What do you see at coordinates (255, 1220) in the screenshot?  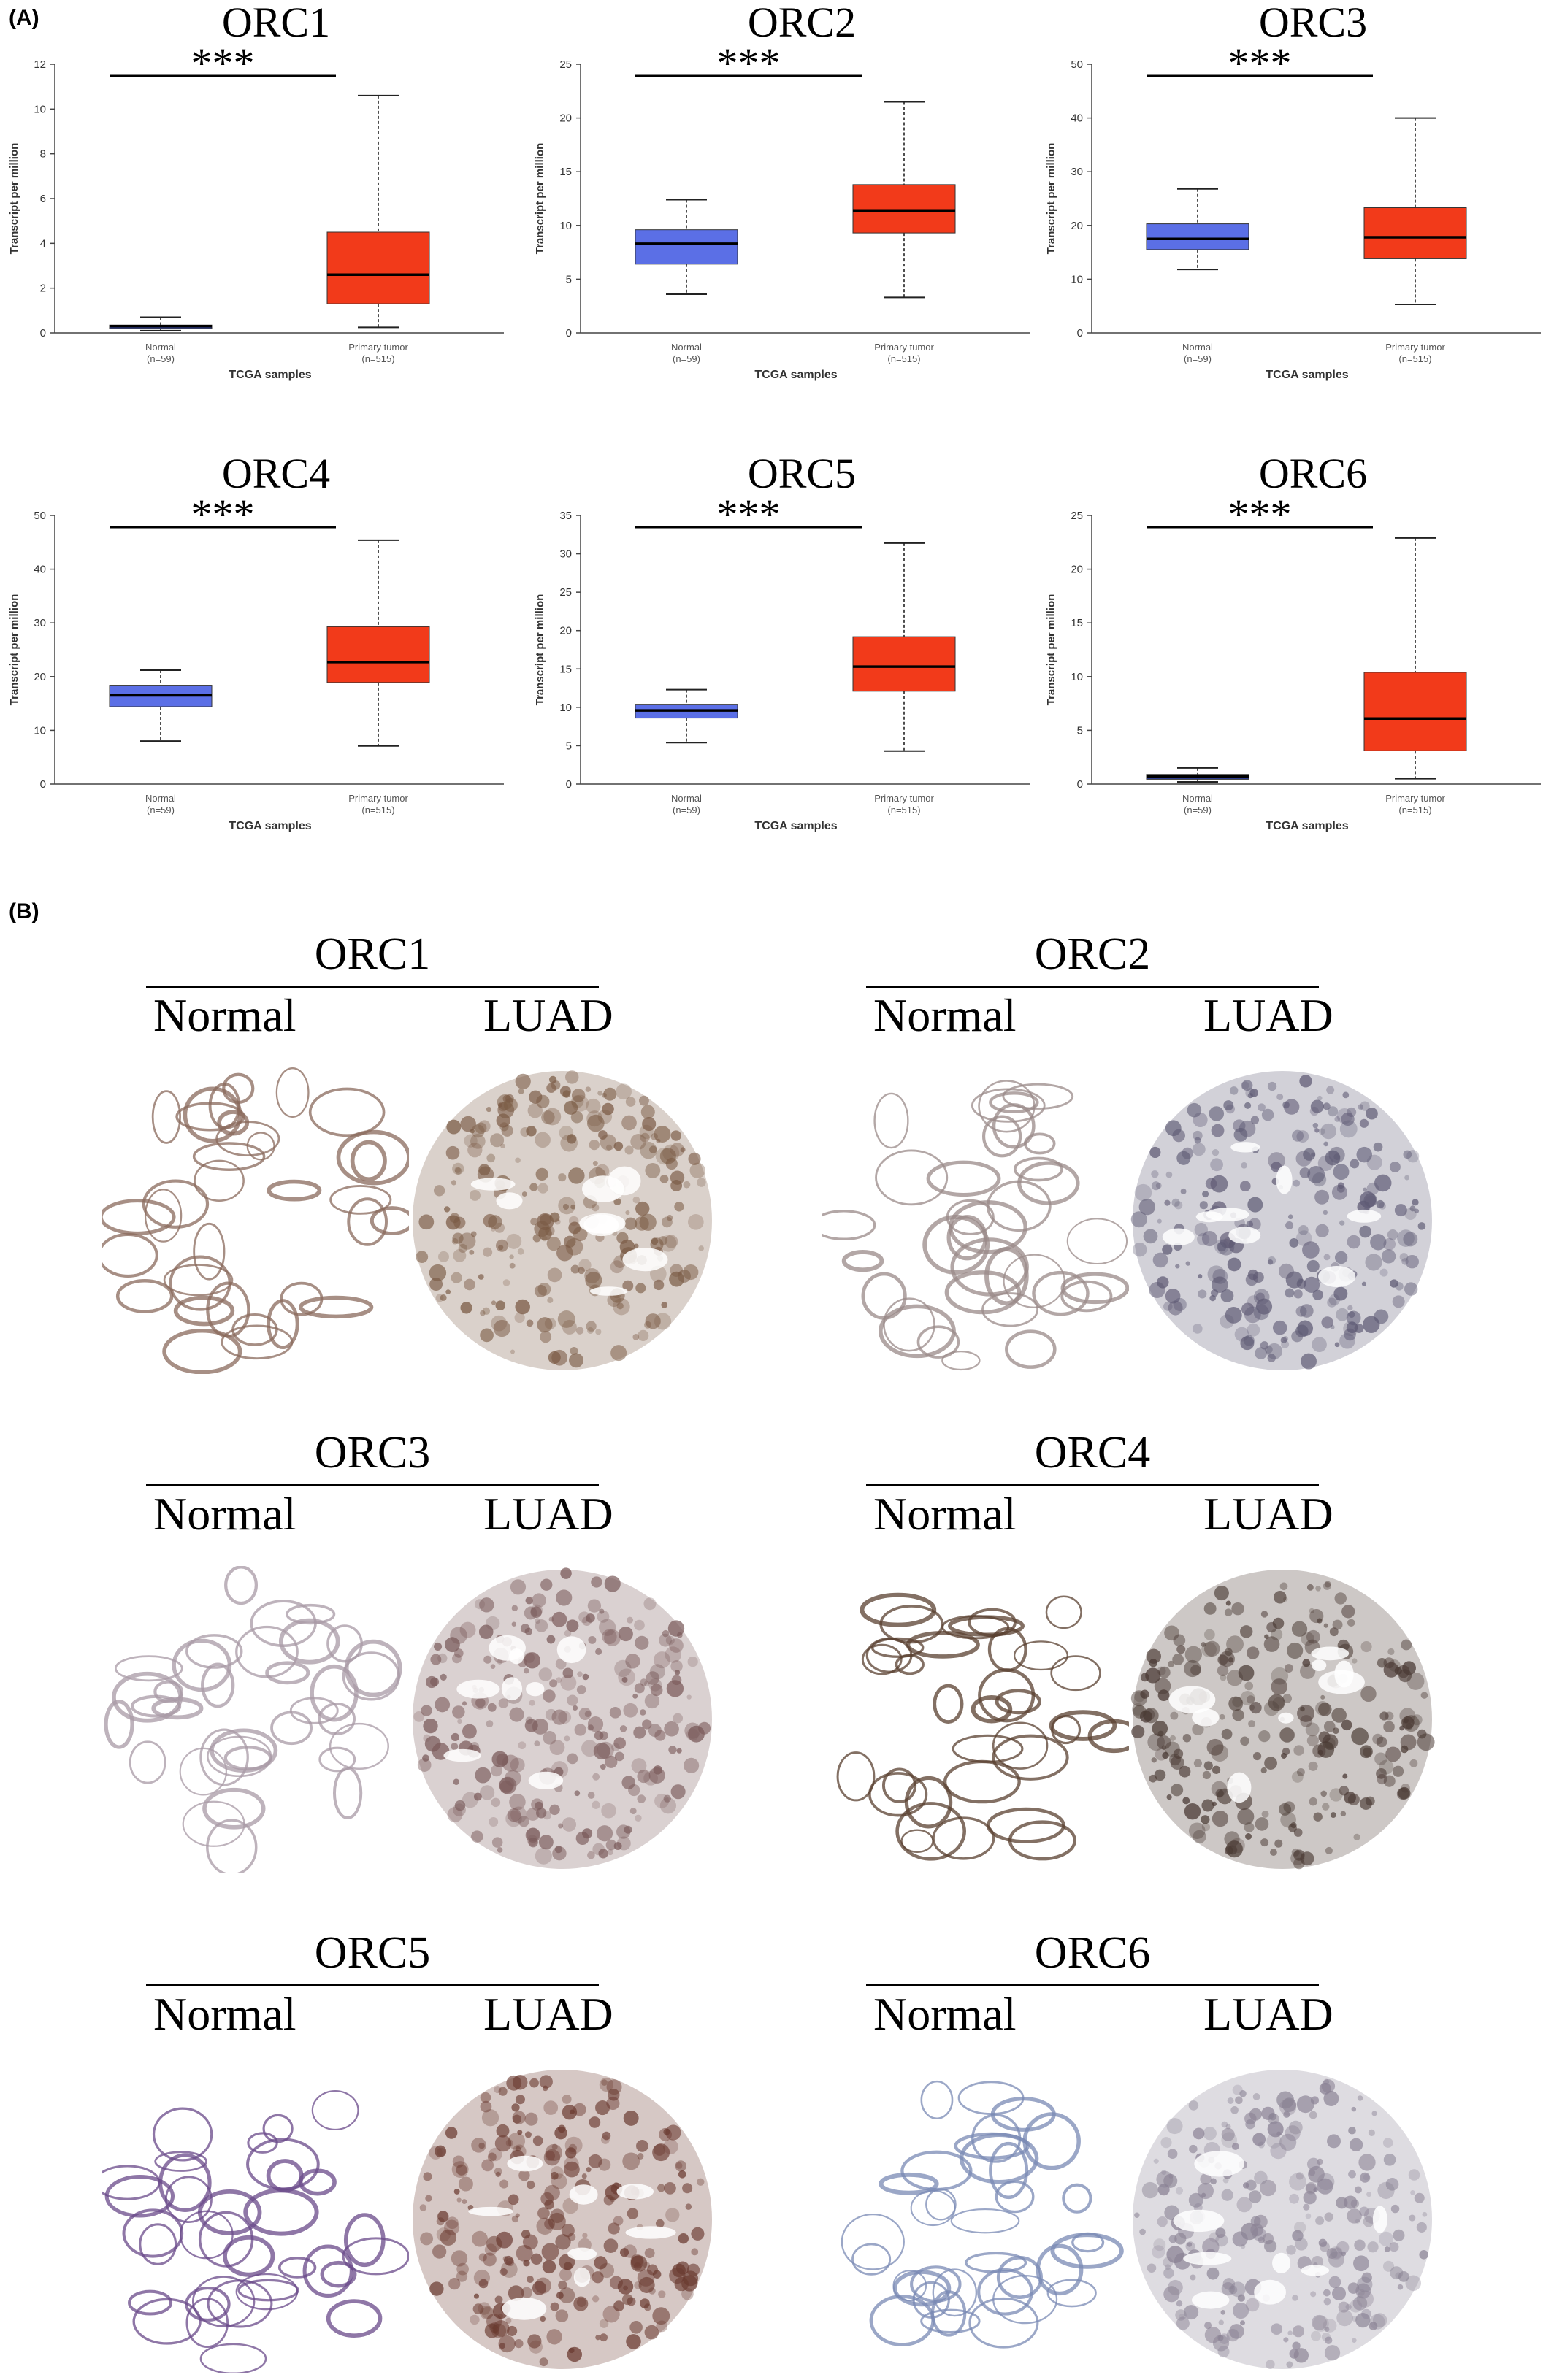 I see `normal-tissue-svg` at bounding box center [255, 1220].